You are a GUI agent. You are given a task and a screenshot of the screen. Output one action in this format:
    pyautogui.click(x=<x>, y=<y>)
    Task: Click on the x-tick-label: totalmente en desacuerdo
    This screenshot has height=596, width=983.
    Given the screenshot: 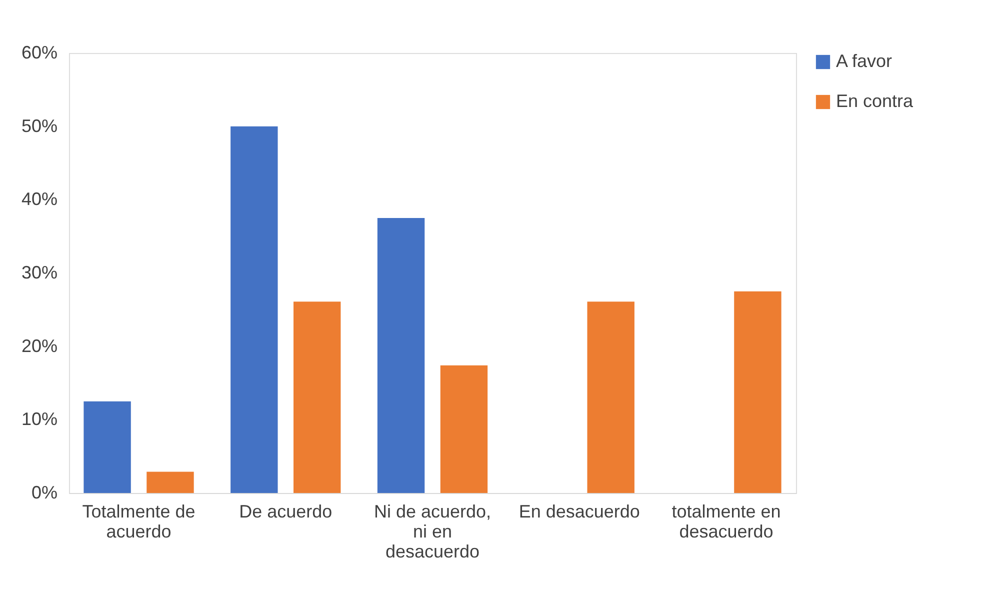 What is the action you would take?
    pyautogui.click(x=726, y=522)
    